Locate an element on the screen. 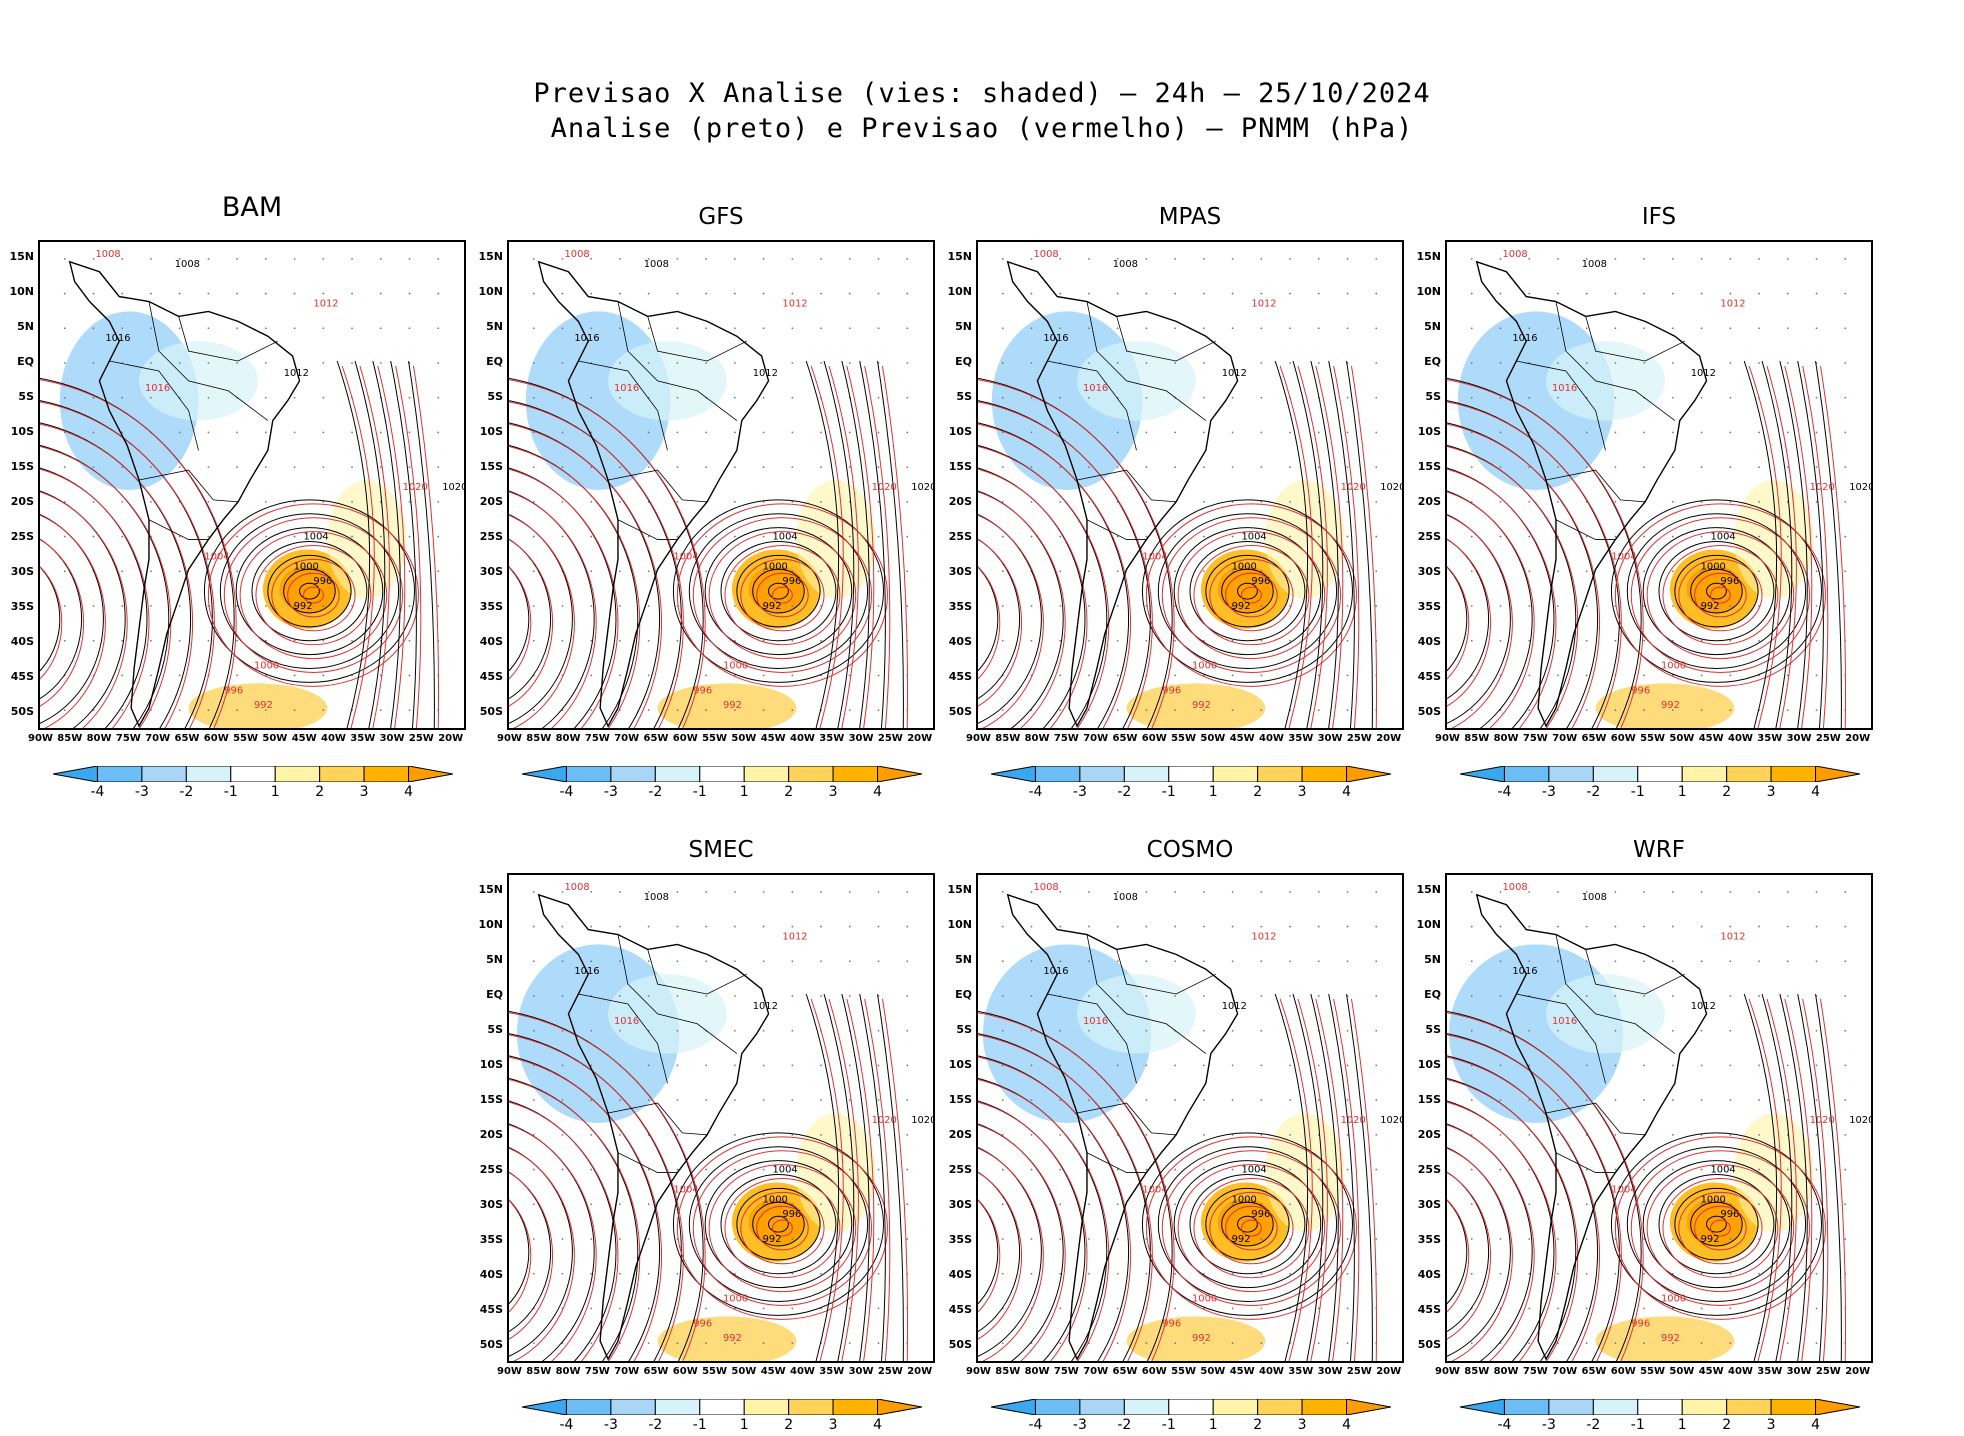 The width and height of the screenshot is (1964, 1436). contour-label-analysis: 1012 is located at coordinates (1234, 1006).